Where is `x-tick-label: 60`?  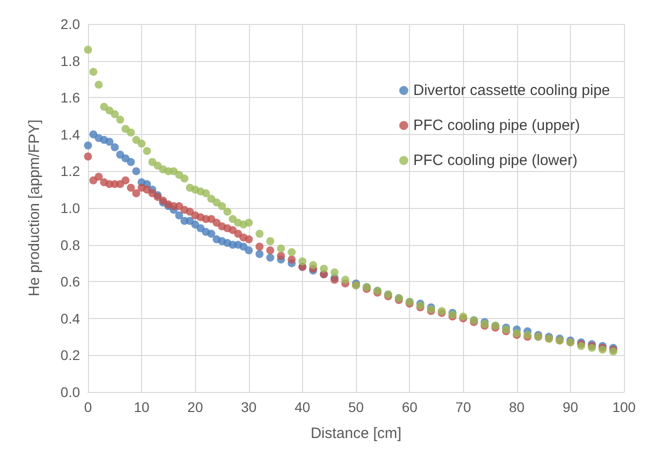
x-tick-label: 60 is located at coordinates (410, 407).